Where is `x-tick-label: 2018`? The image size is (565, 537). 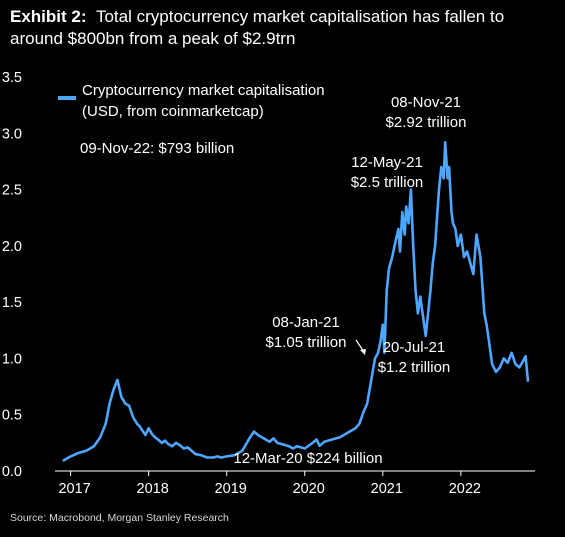
x-tick-label: 2018 is located at coordinates (153, 489).